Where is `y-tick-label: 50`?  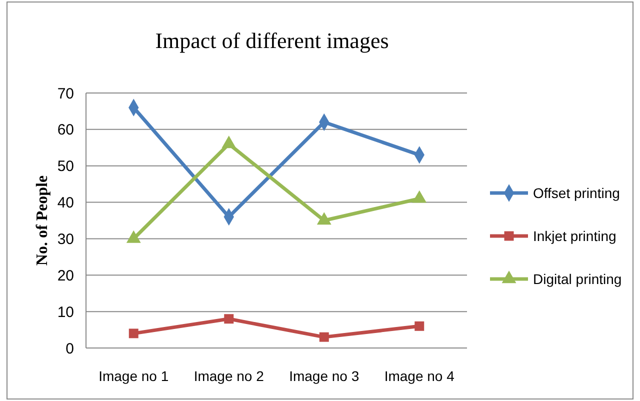
y-tick-label: 50 is located at coordinates (65, 167).